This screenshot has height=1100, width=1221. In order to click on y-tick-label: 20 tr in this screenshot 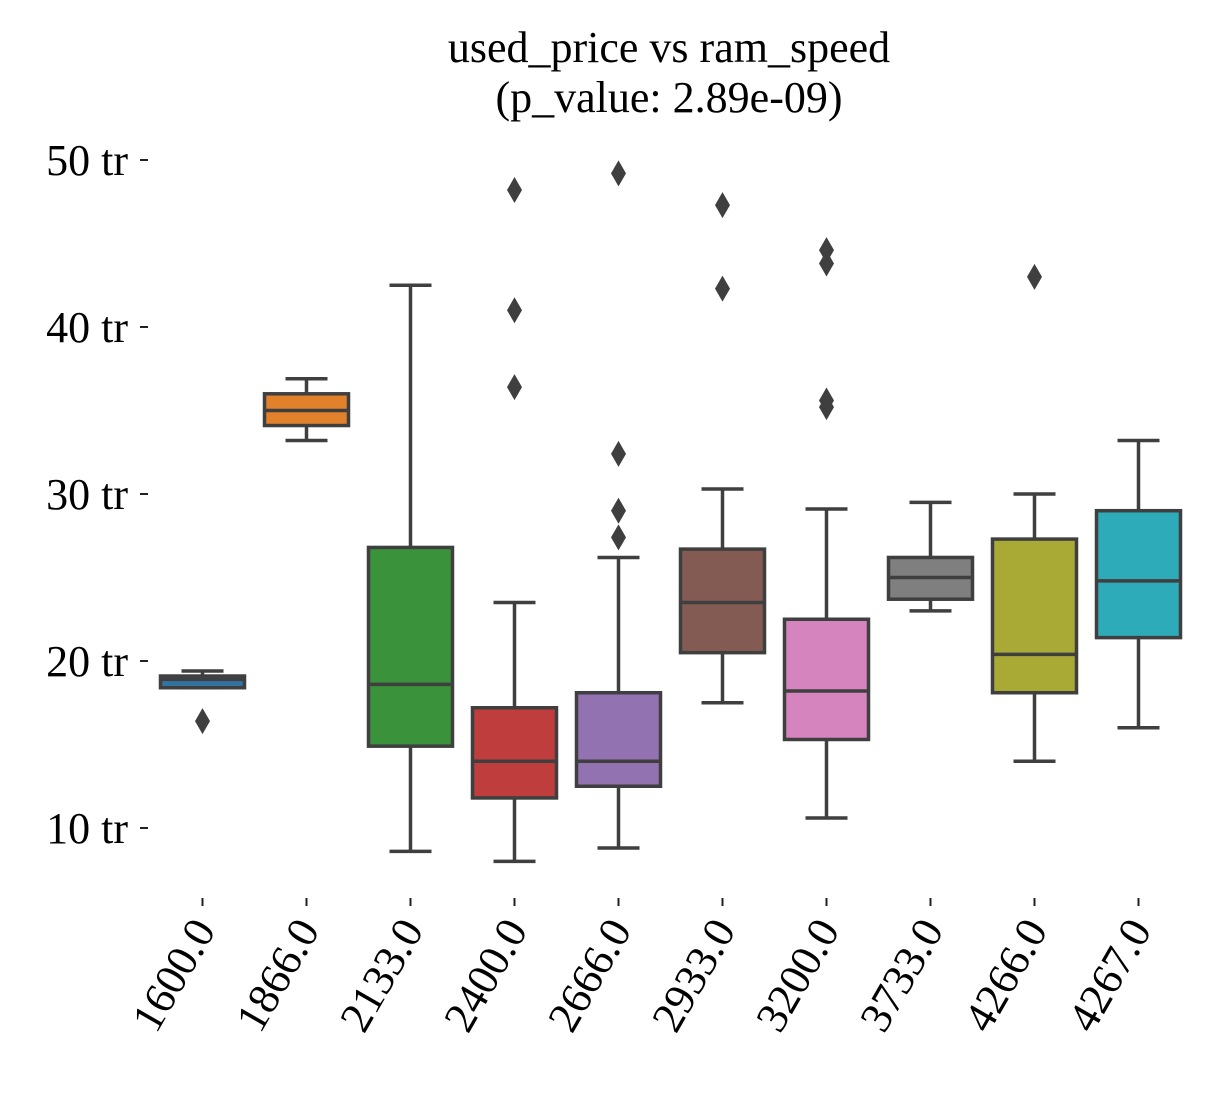, I will do `click(87, 661)`.